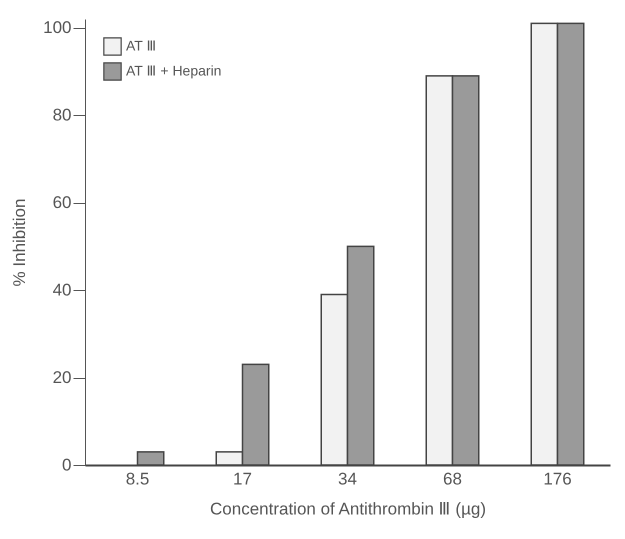 The image size is (625, 539). I want to click on x-tick-label: 17, so click(242, 479).